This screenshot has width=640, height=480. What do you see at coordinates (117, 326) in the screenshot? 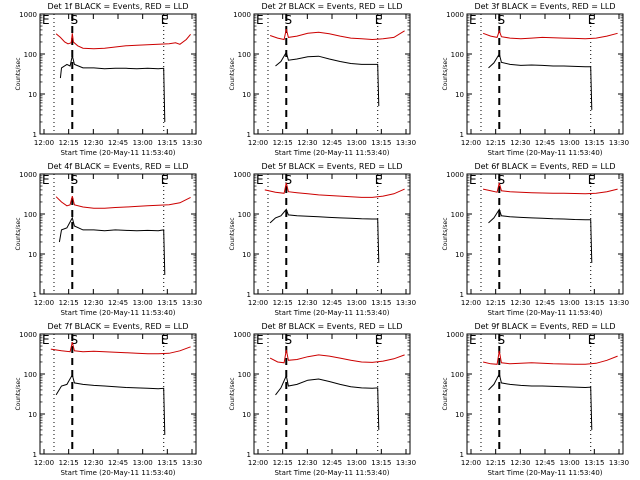
I see `chart-title: Det 7f BLACK = Events, RED = LLD` at bounding box center [117, 326].